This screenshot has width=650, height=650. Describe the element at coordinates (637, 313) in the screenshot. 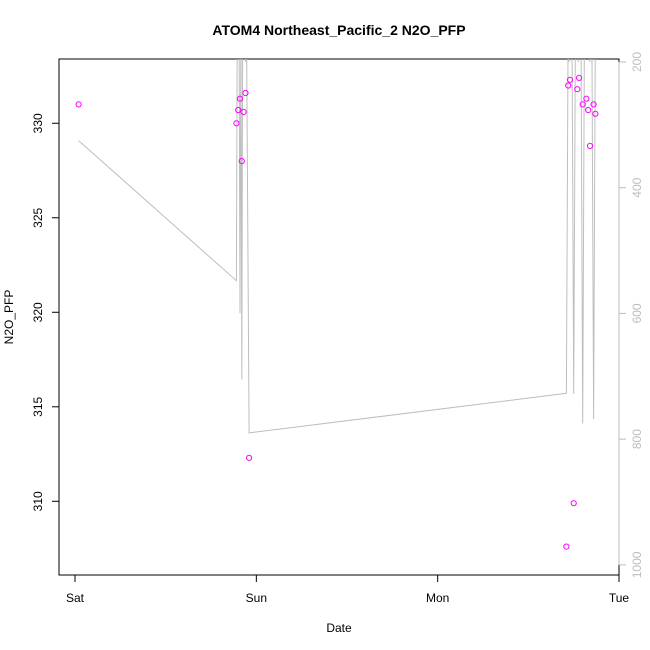

I see `y-right-tick-label: 600` at that location.